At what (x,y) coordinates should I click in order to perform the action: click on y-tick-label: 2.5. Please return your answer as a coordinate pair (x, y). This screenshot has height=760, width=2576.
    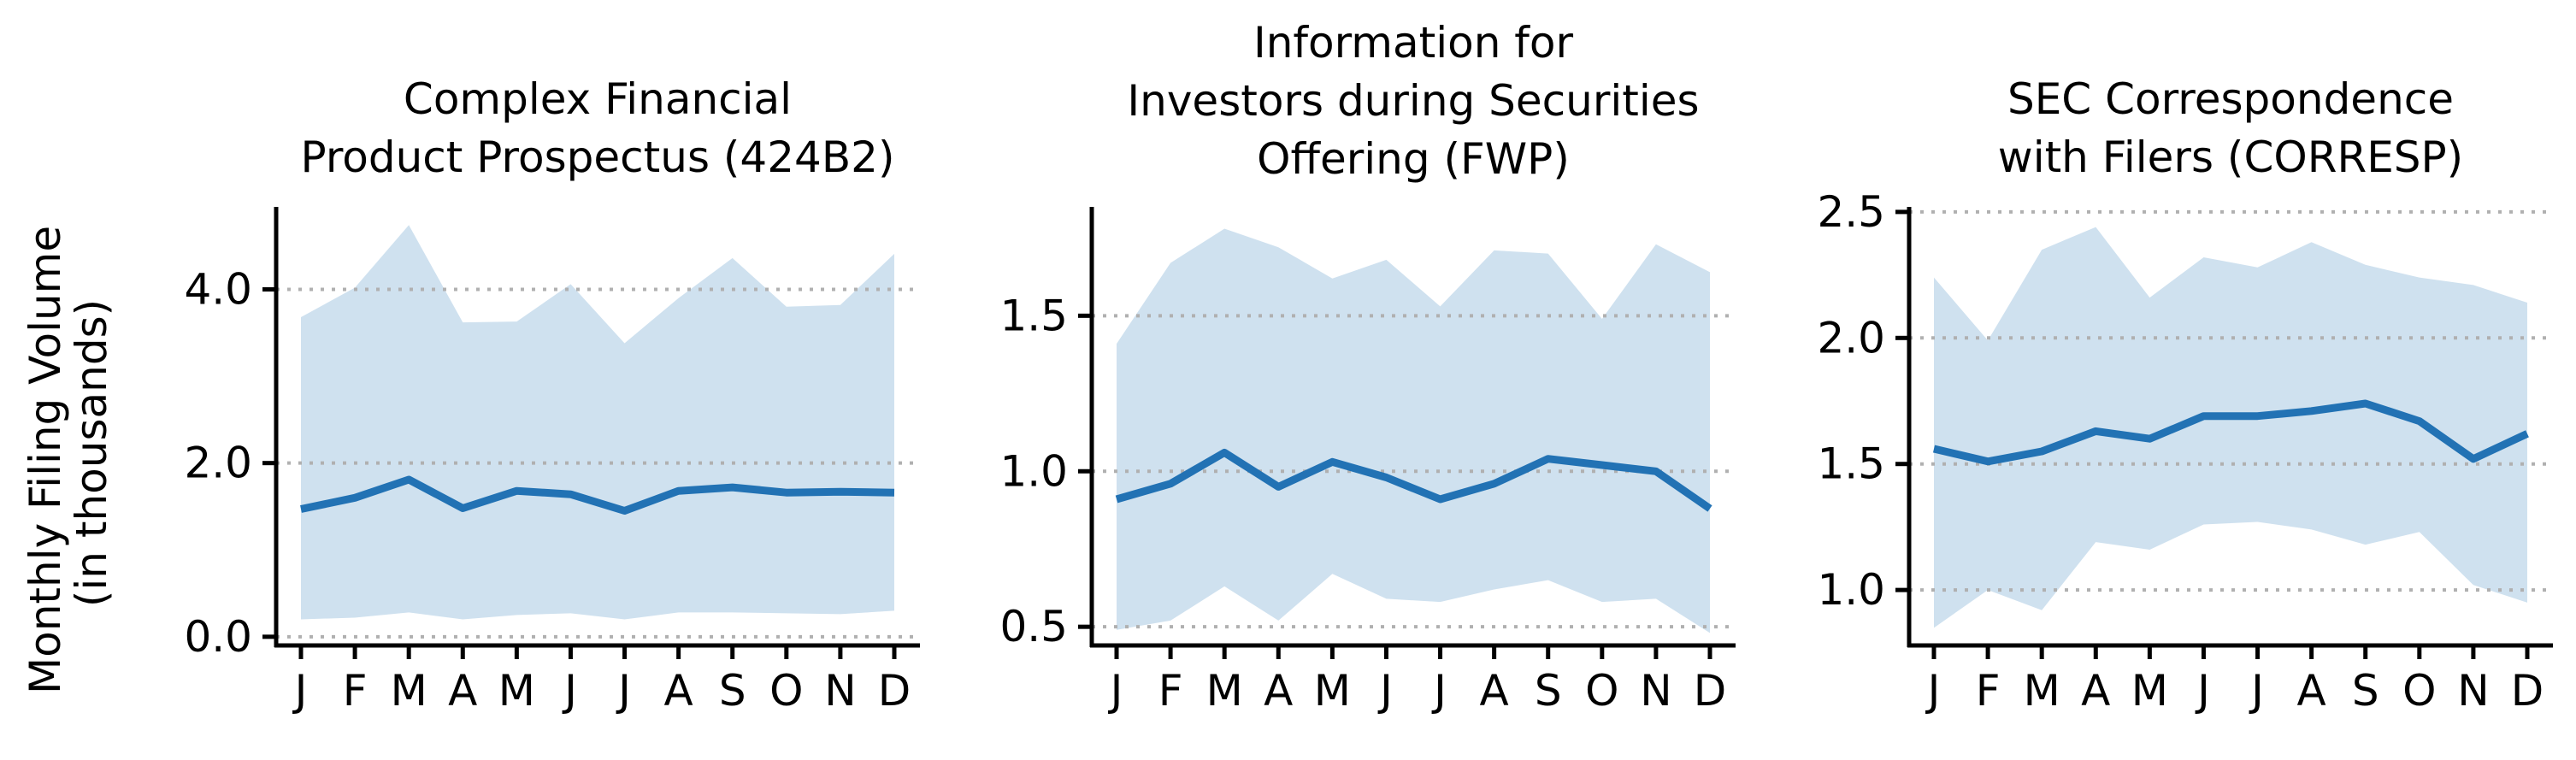
    Looking at the image, I should click on (1851, 212).